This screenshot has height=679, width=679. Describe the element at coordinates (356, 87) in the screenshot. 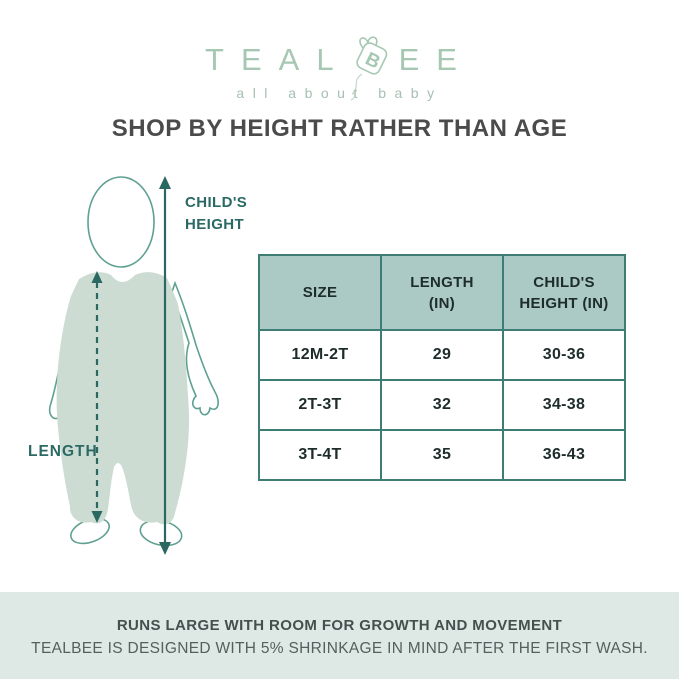

I see `bee-flight-trail` at that location.